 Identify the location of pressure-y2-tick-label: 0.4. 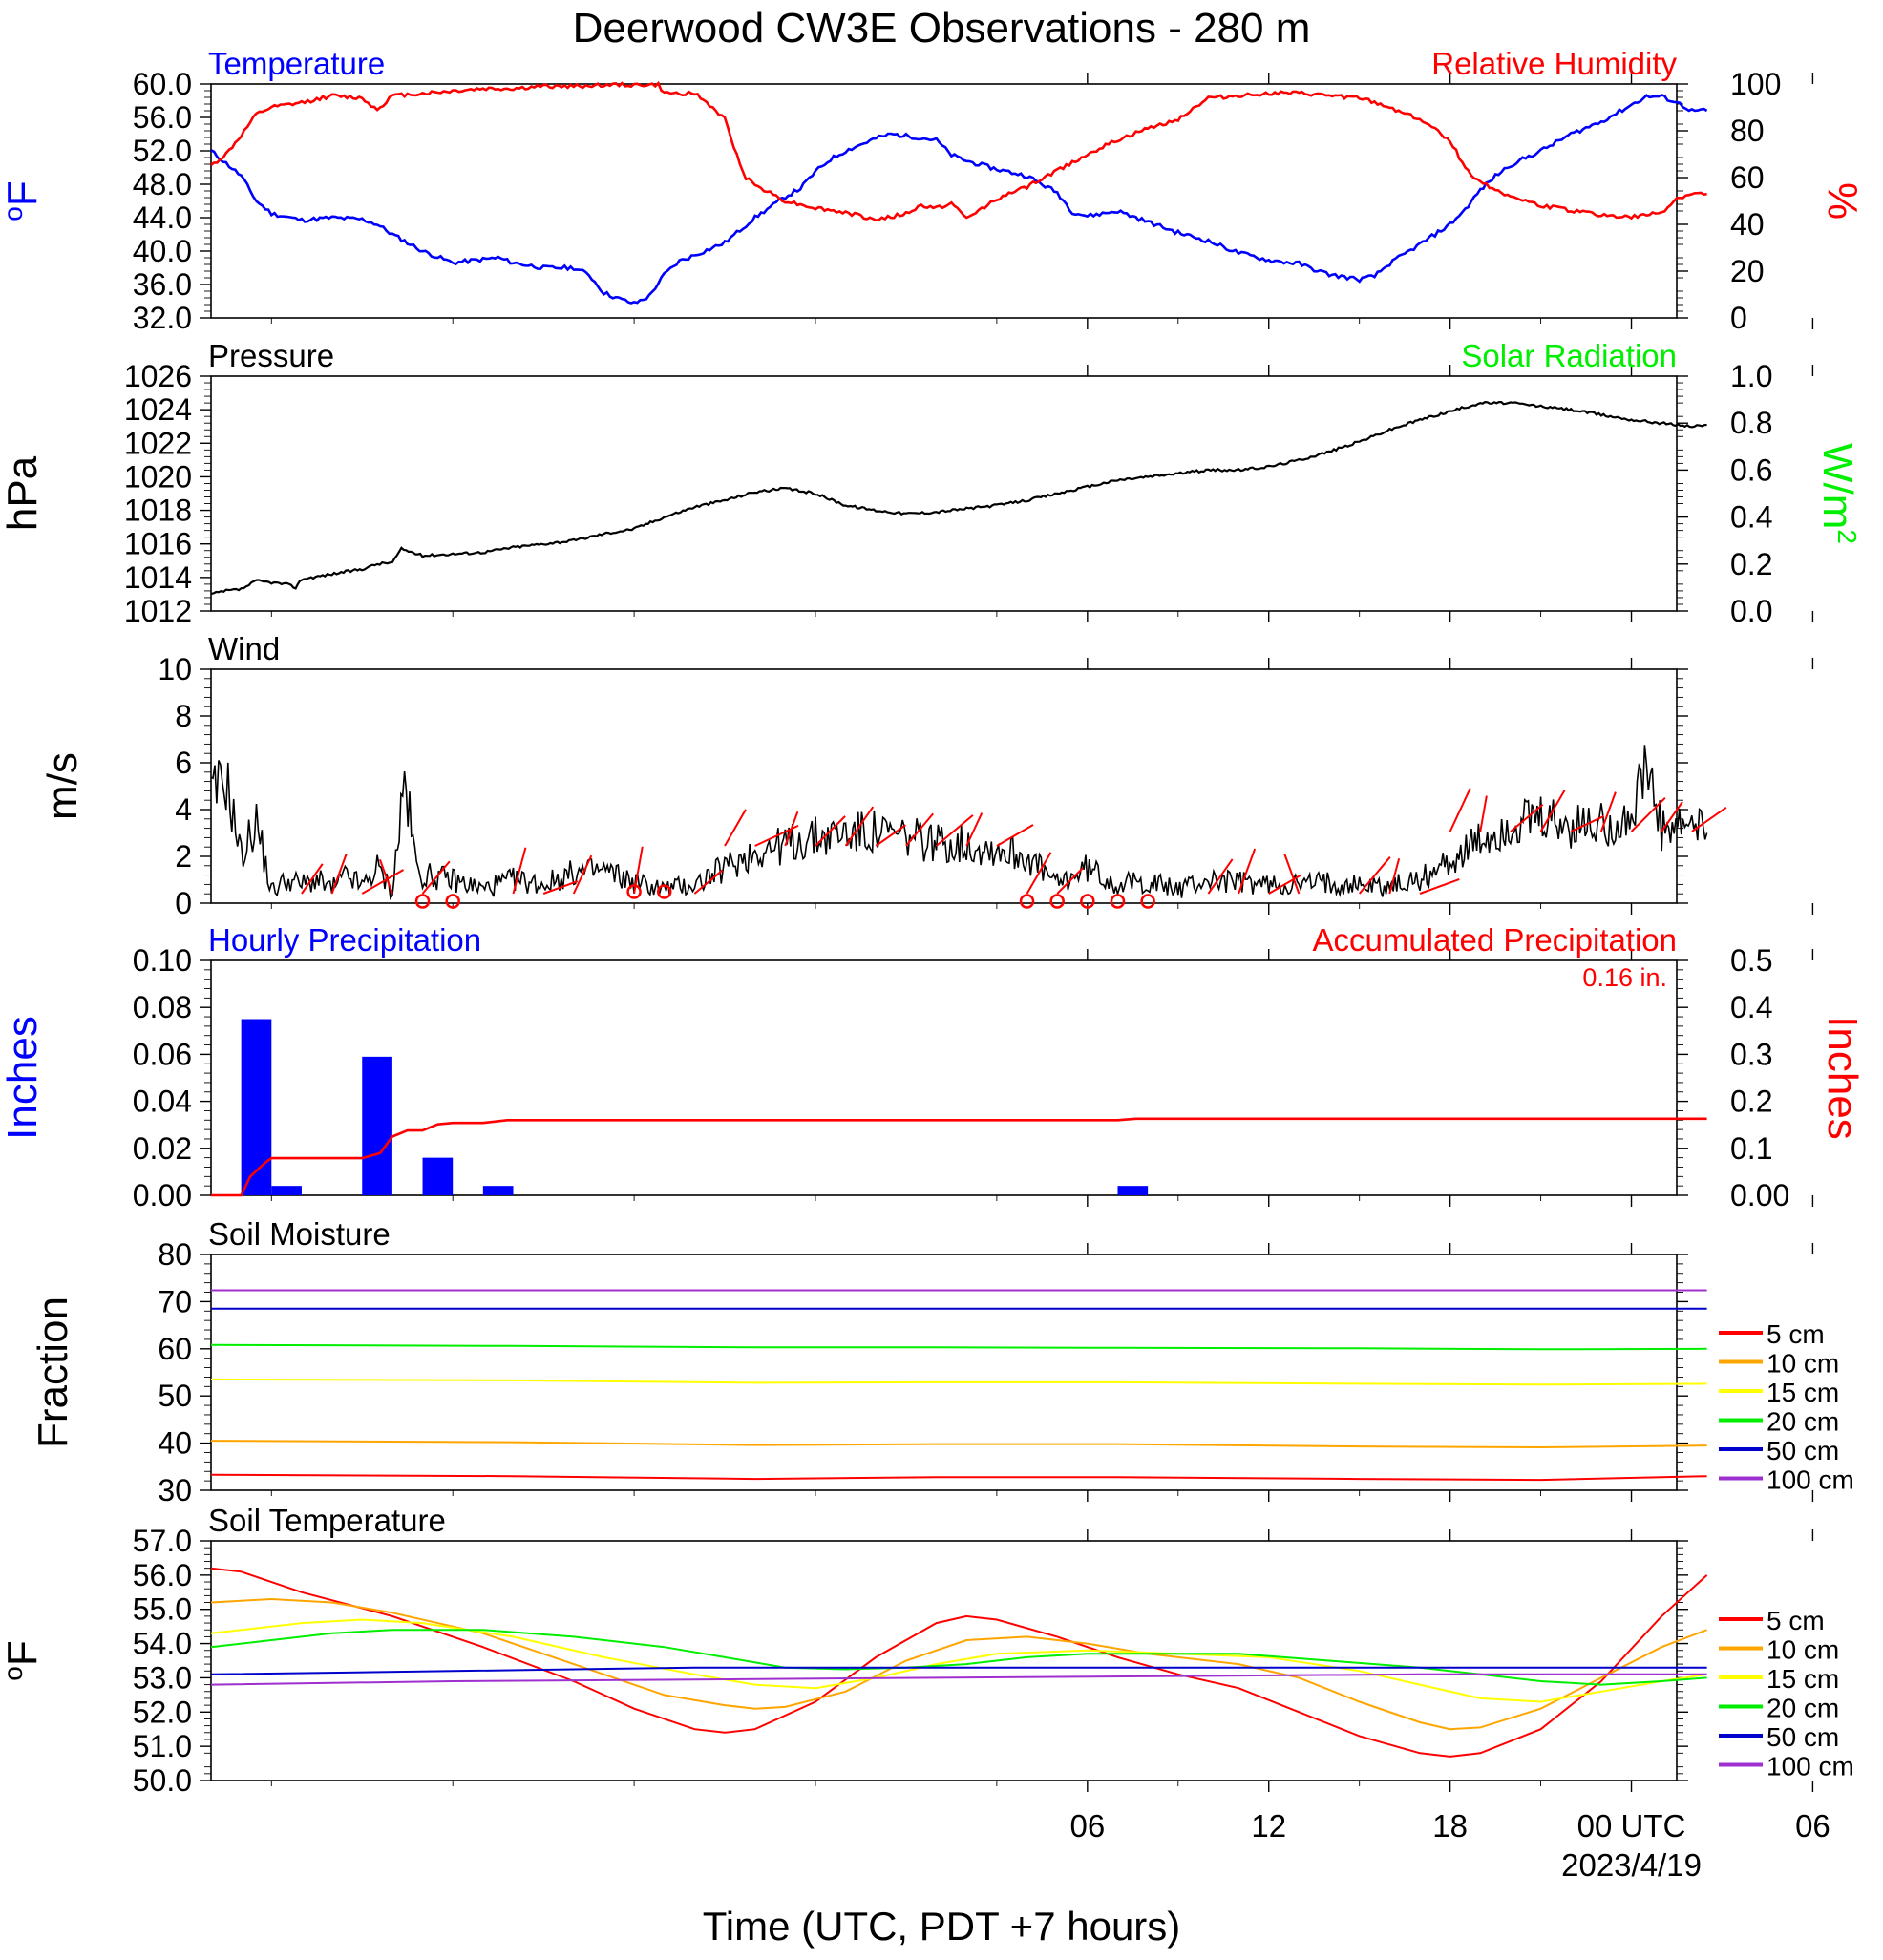
(1751, 517).